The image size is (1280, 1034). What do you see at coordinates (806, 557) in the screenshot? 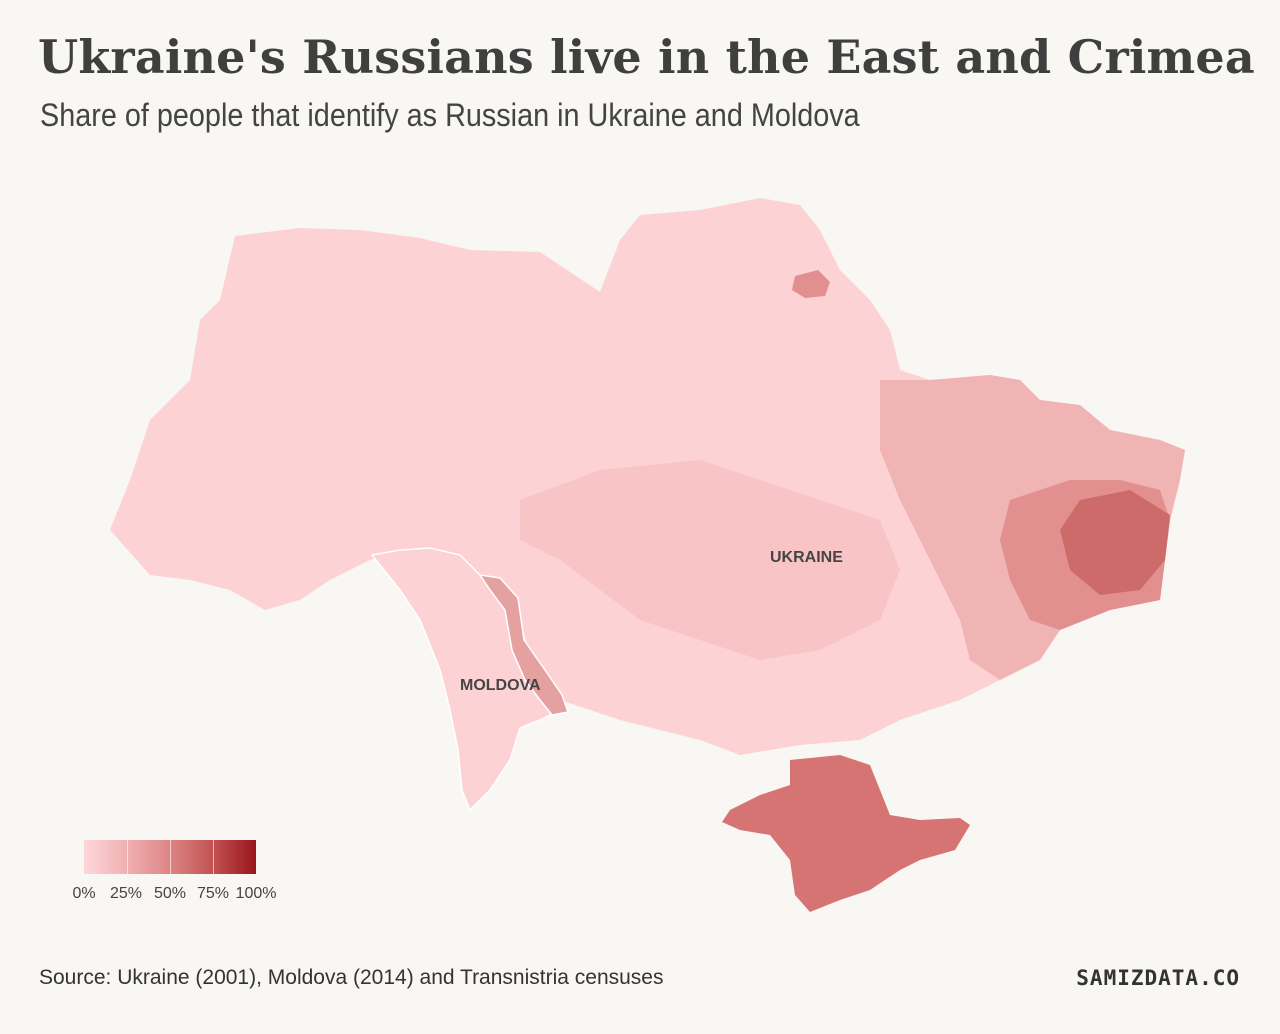
I see `ukraine-label: UKRAINE` at bounding box center [806, 557].